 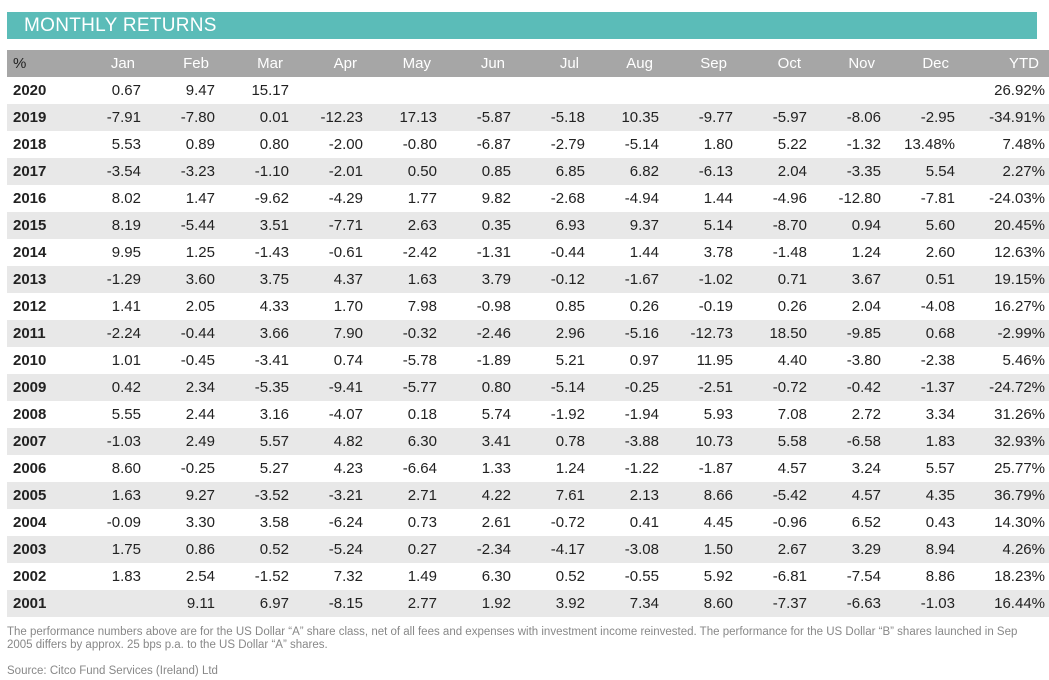 What do you see at coordinates (715, 171) in the screenshot?
I see `return-cell: -6.13` at bounding box center [715, 171].